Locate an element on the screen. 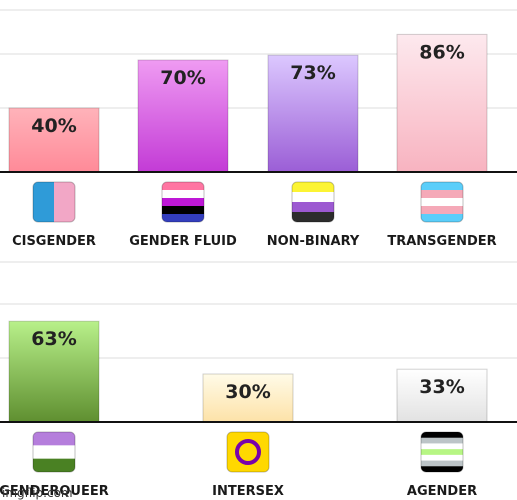  data-label: 70% is located at coordinates (182, 78).